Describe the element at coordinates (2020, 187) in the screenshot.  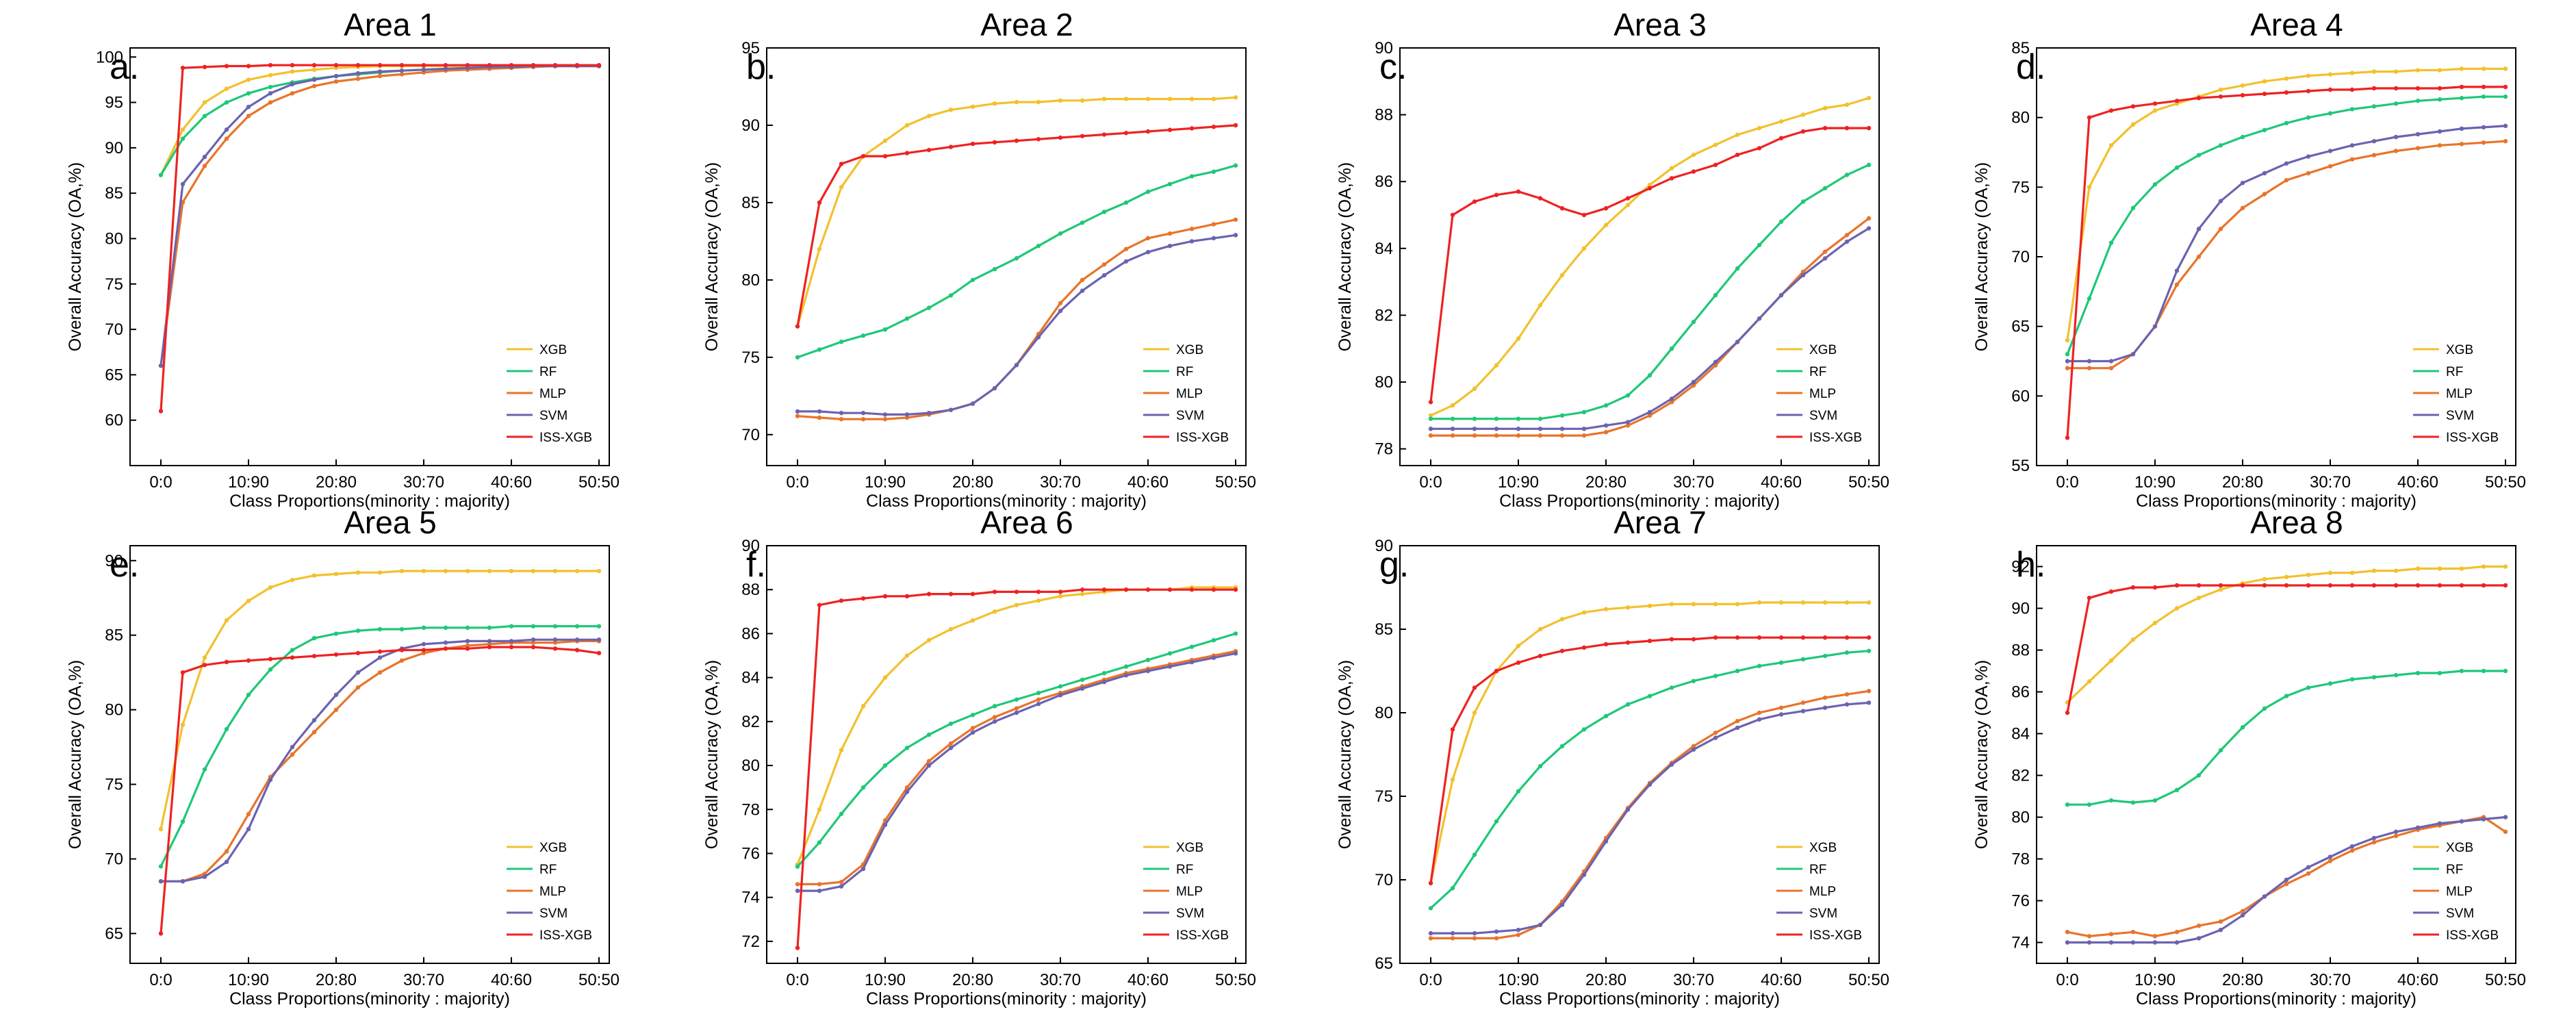
I see `y-tick-label: 75` at that location.